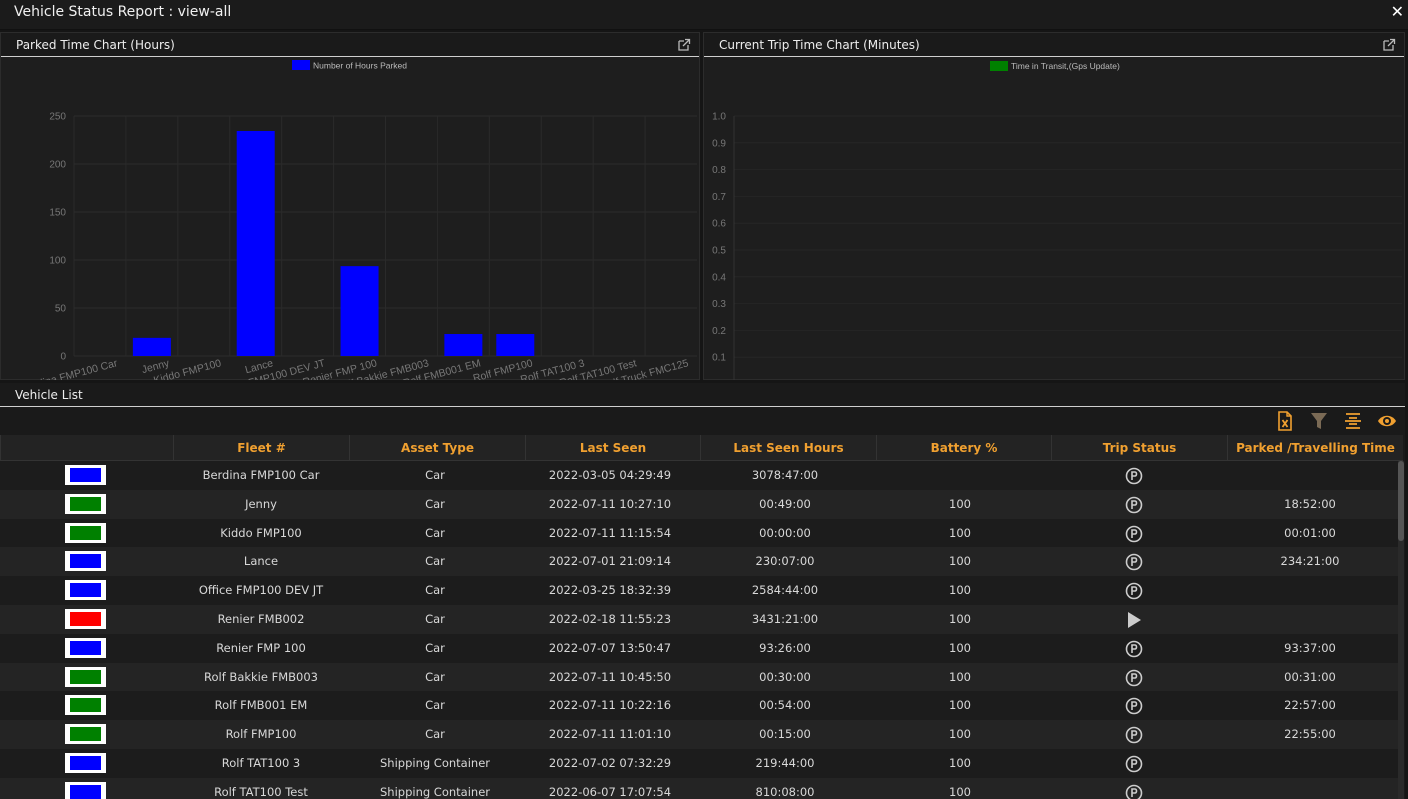  Describe the element at coordinates (95, 45) in the screenshot. I see `panel-title: Parked Time Chart (Hours)` at that location.